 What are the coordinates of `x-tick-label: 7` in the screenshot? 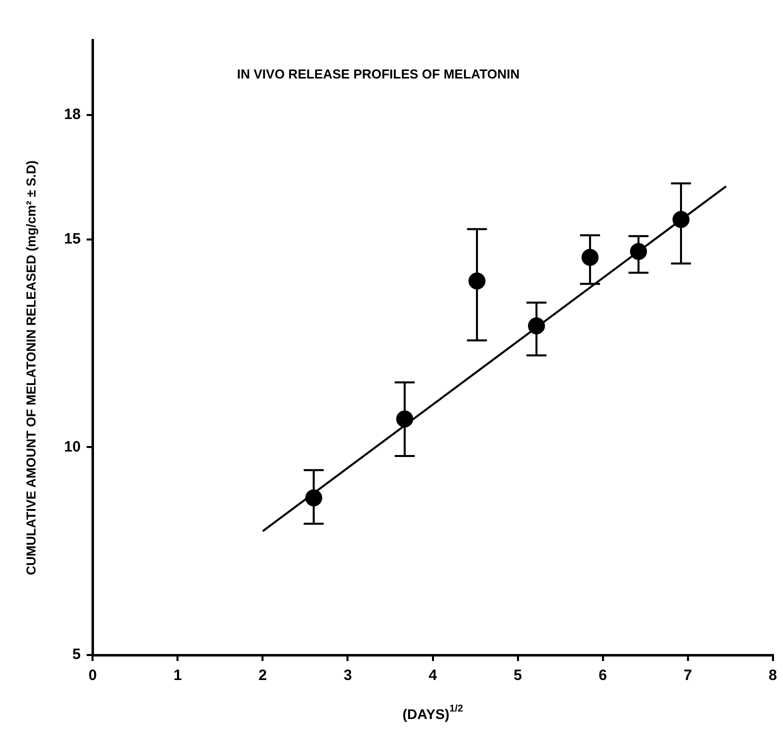 It's located at (688, 675).